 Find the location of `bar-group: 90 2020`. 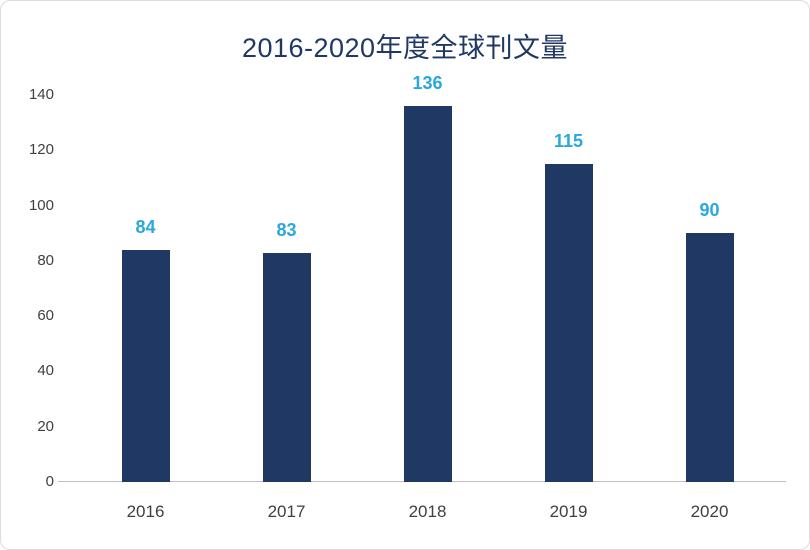

bar-group: 90 2020 is located at coordinates (709, 308).